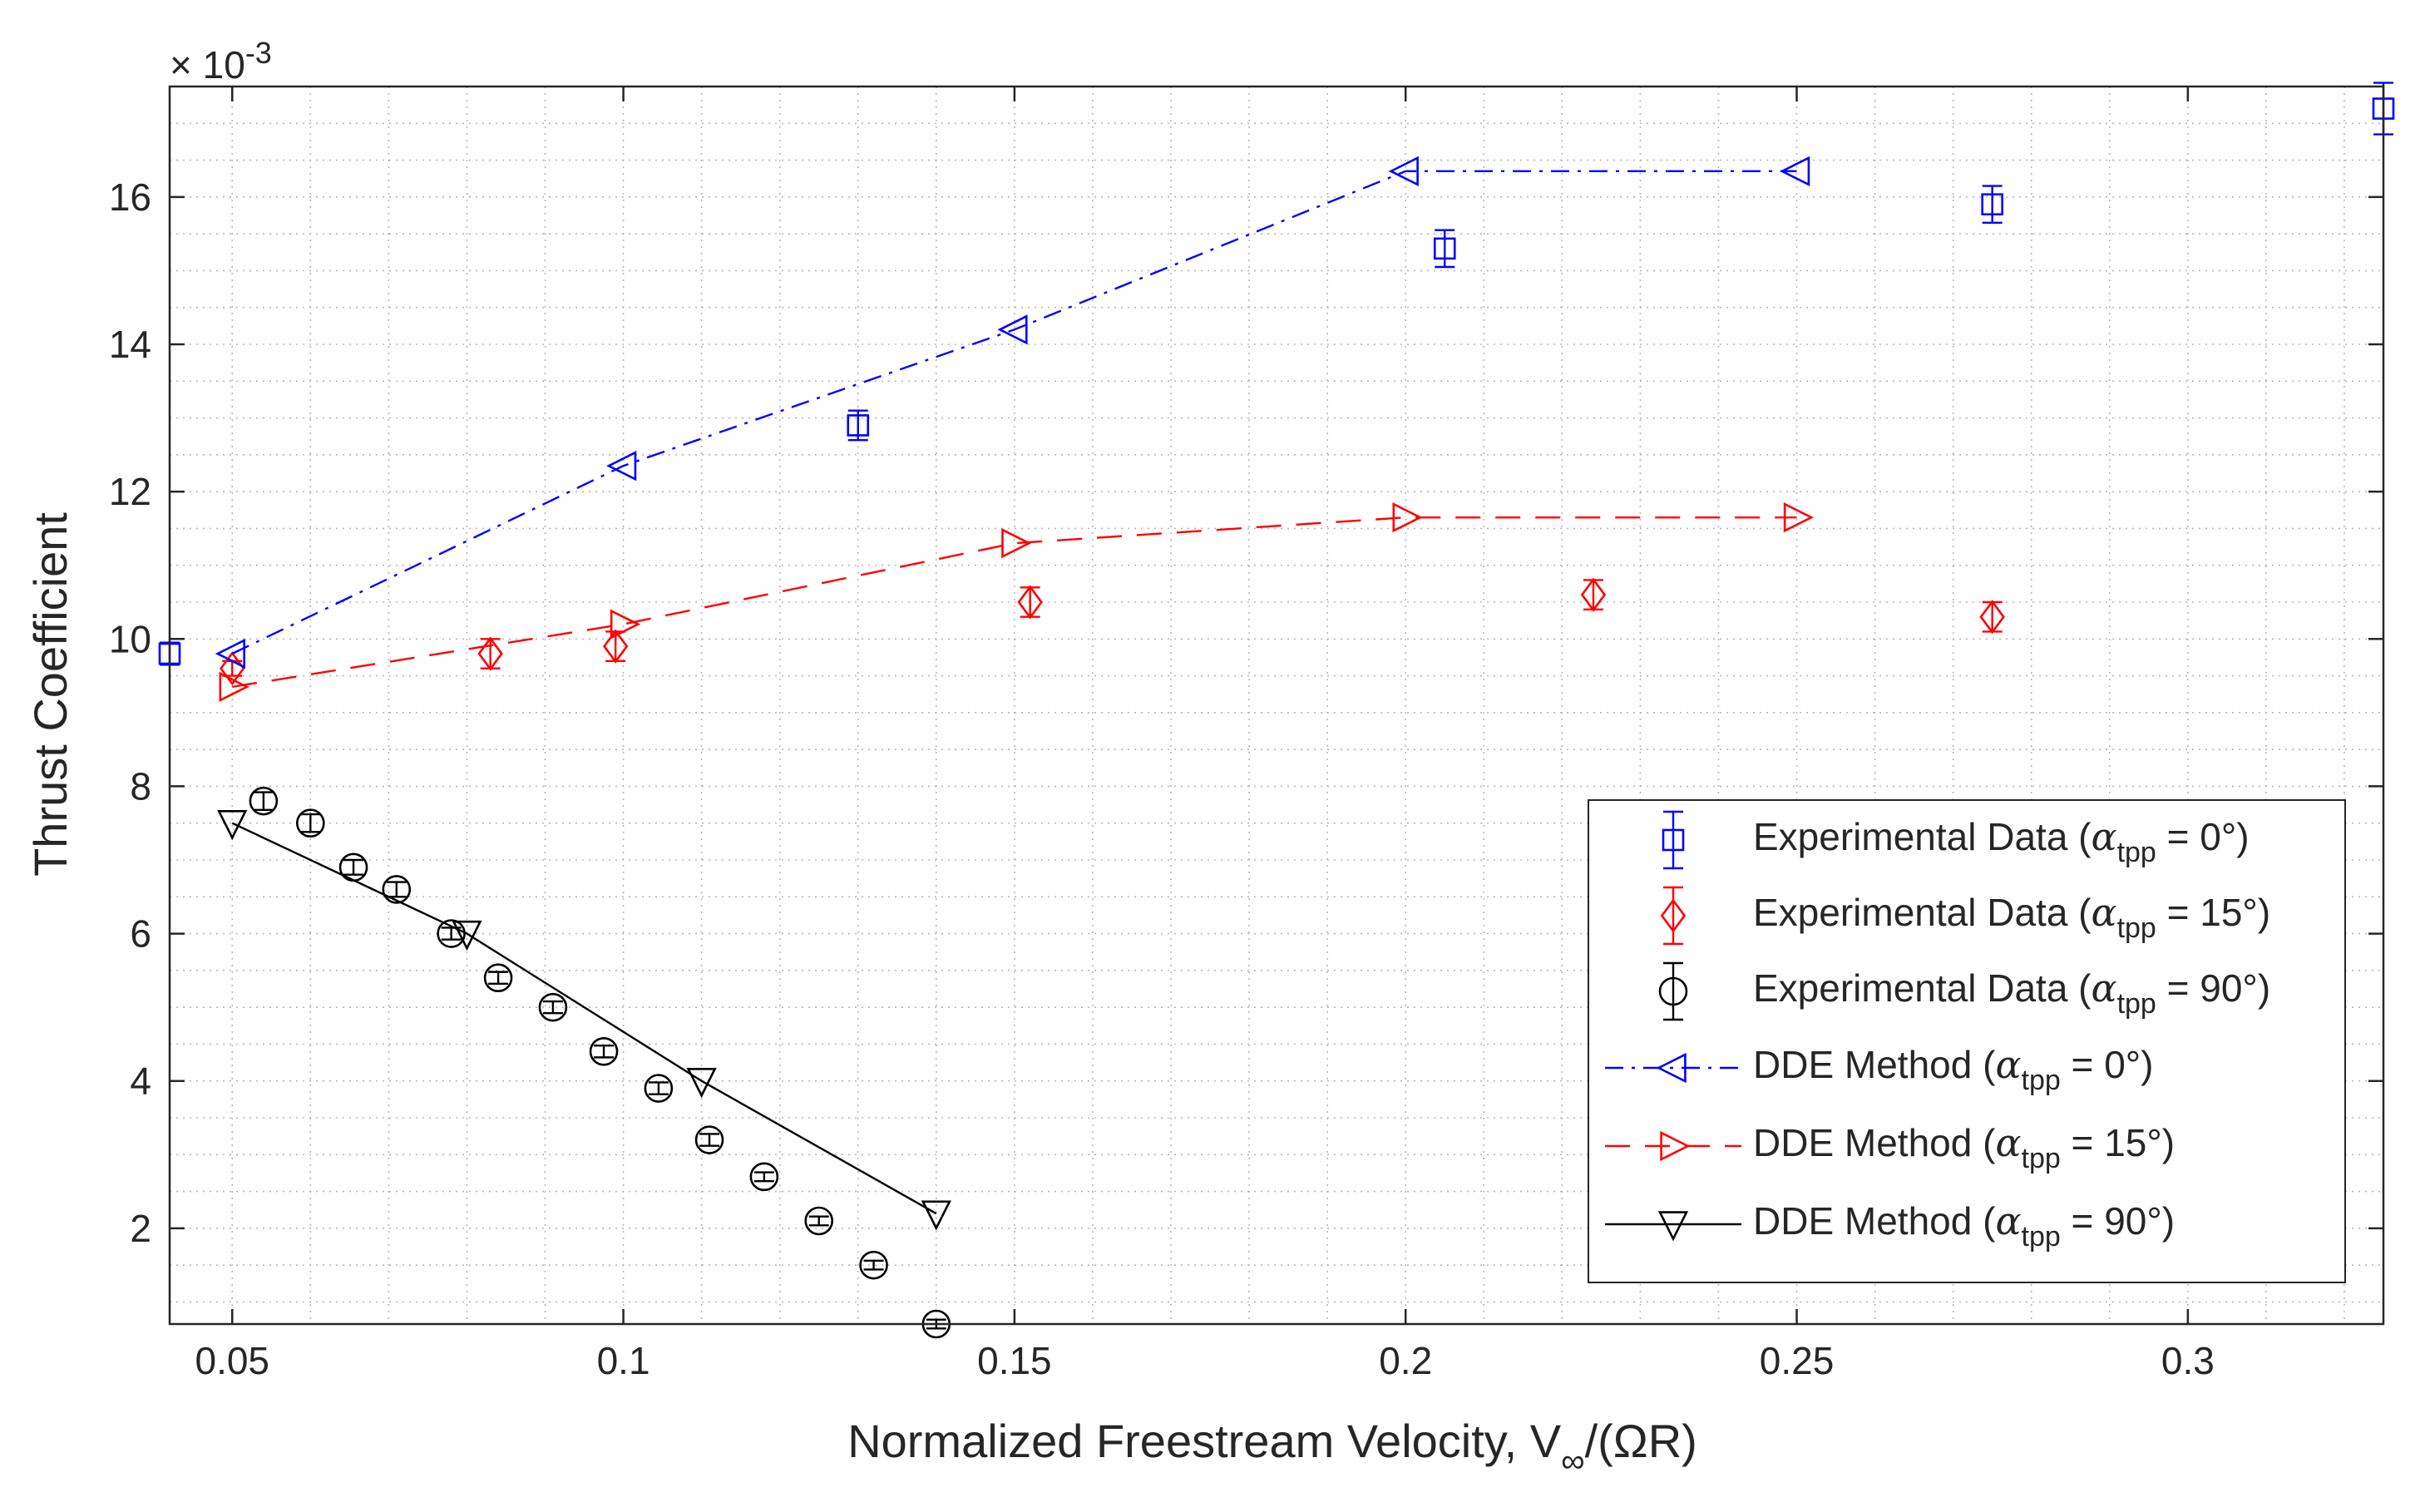 Image resolution: width=2420 pixels, height=1512 pixels. I want to click on x-tick-label: 0.1, so click(624, 1360).